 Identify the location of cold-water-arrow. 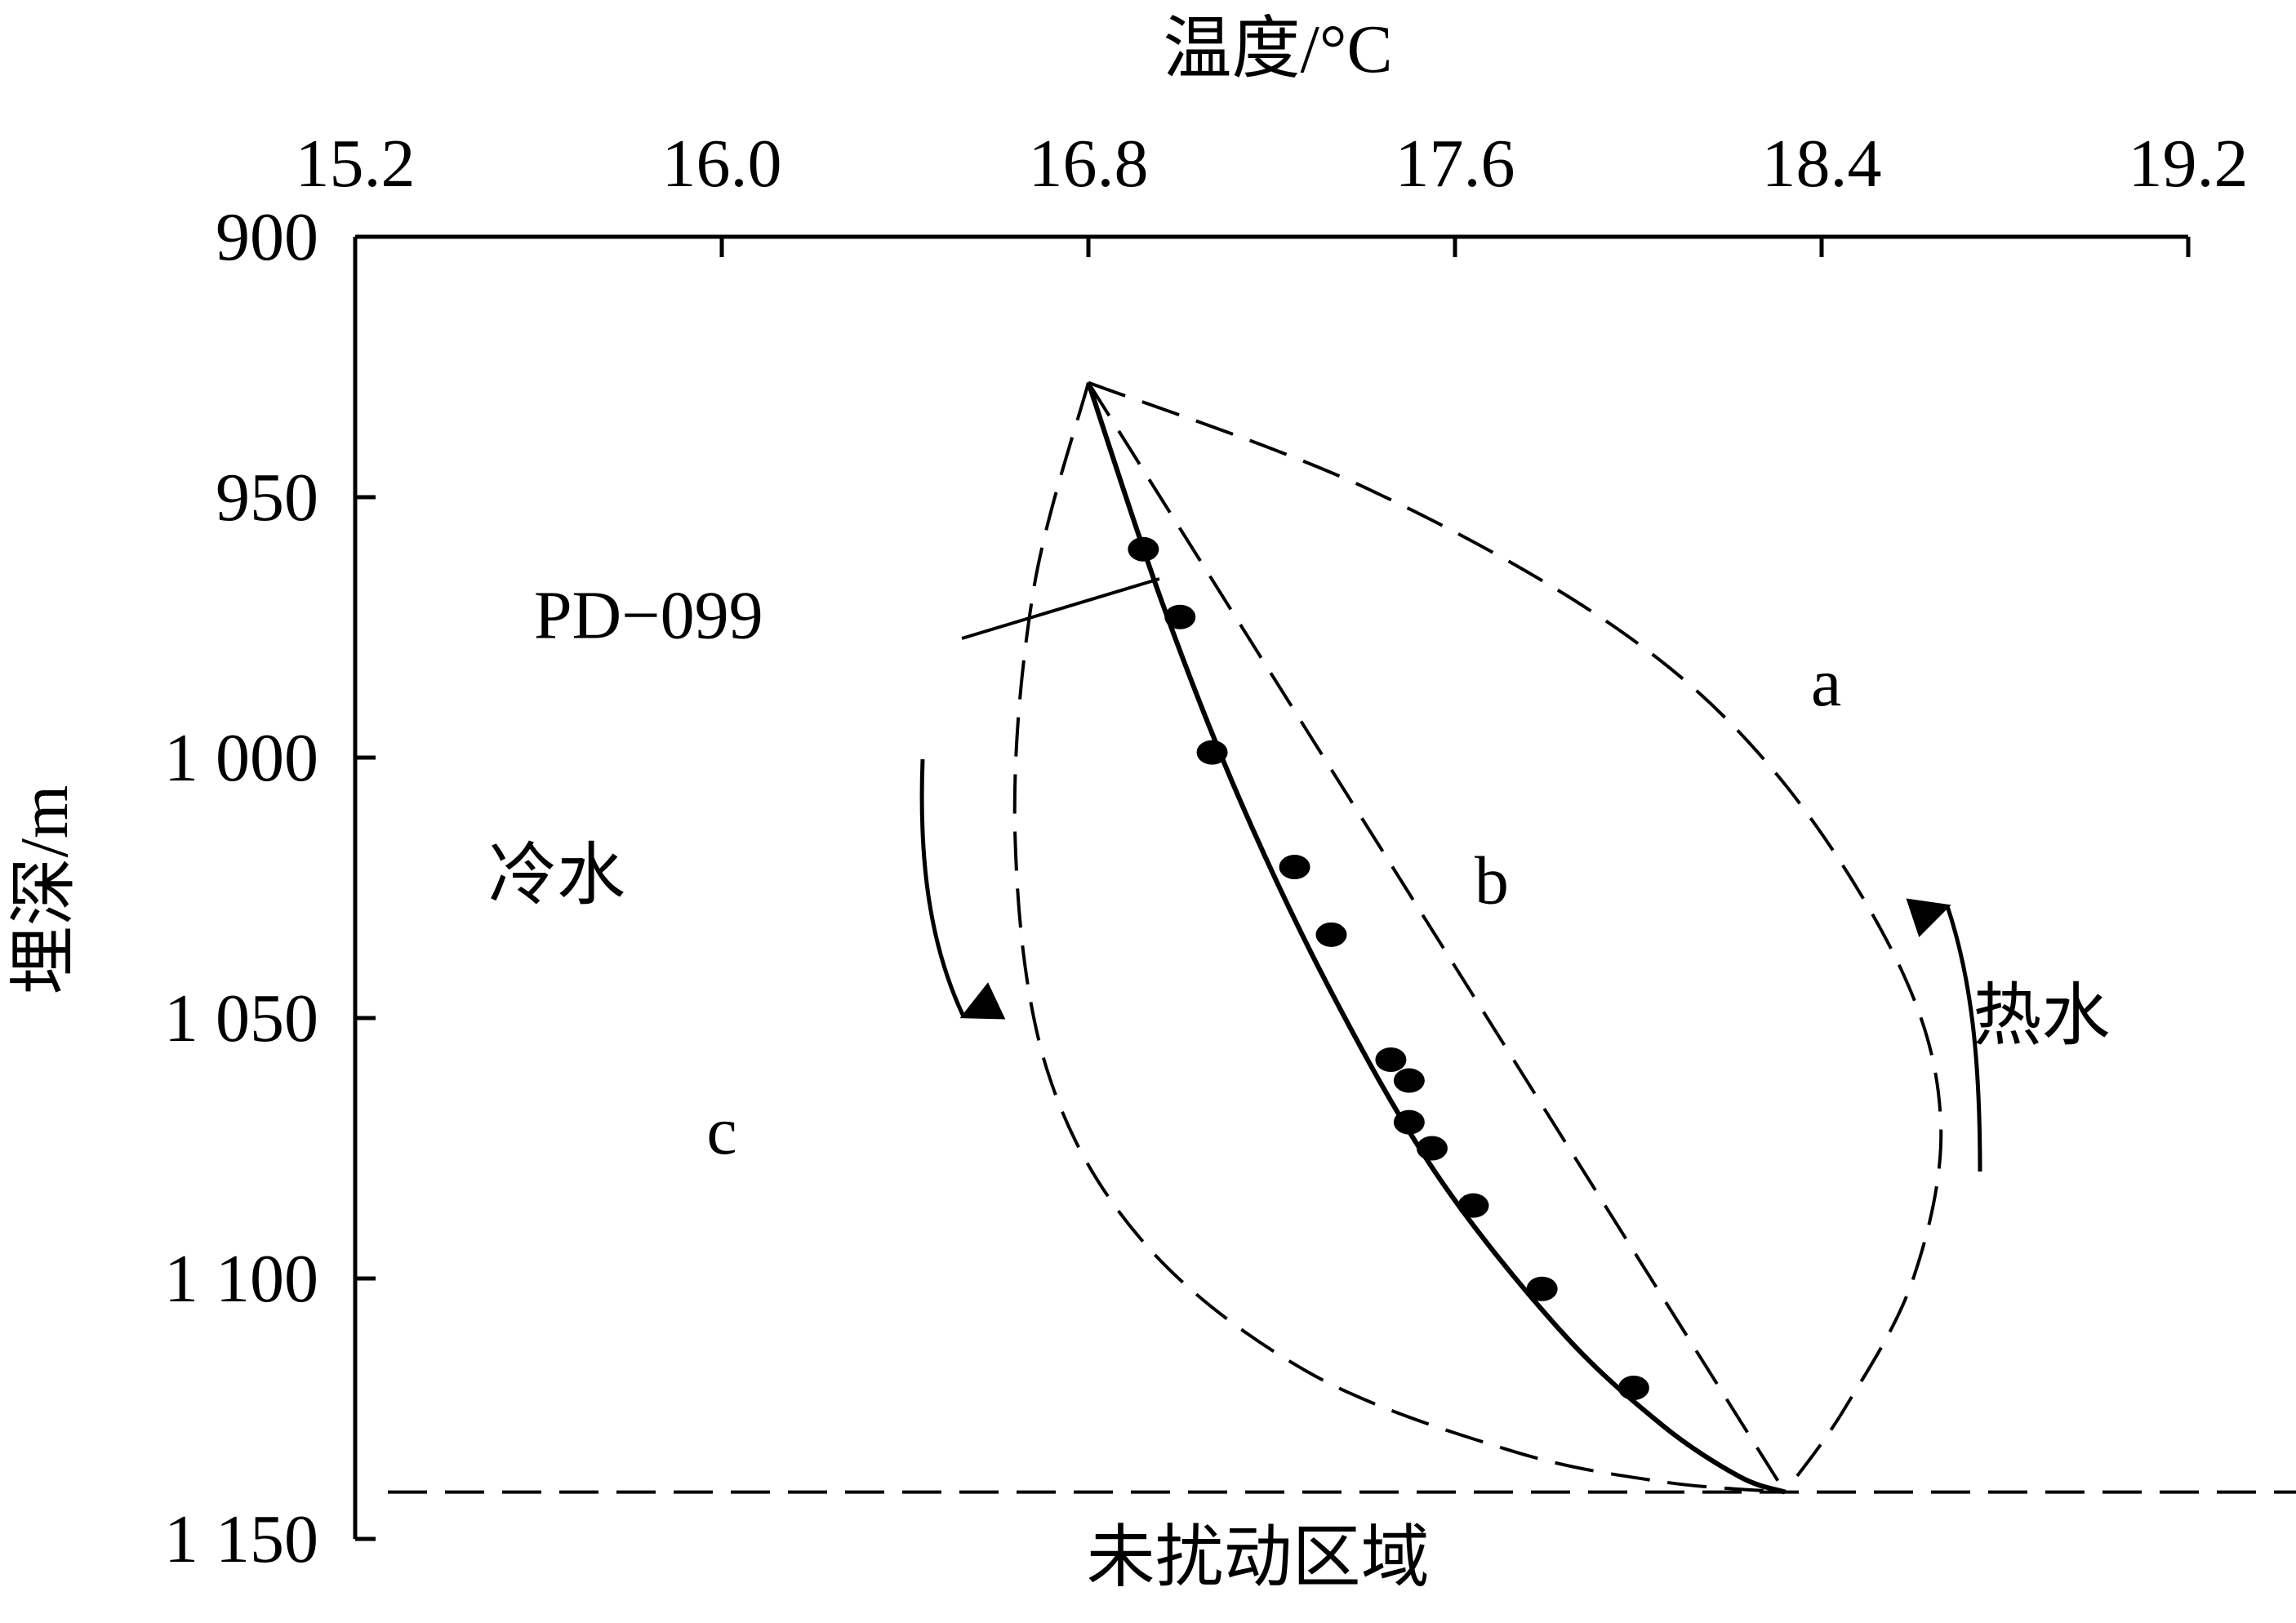
(962, 889).